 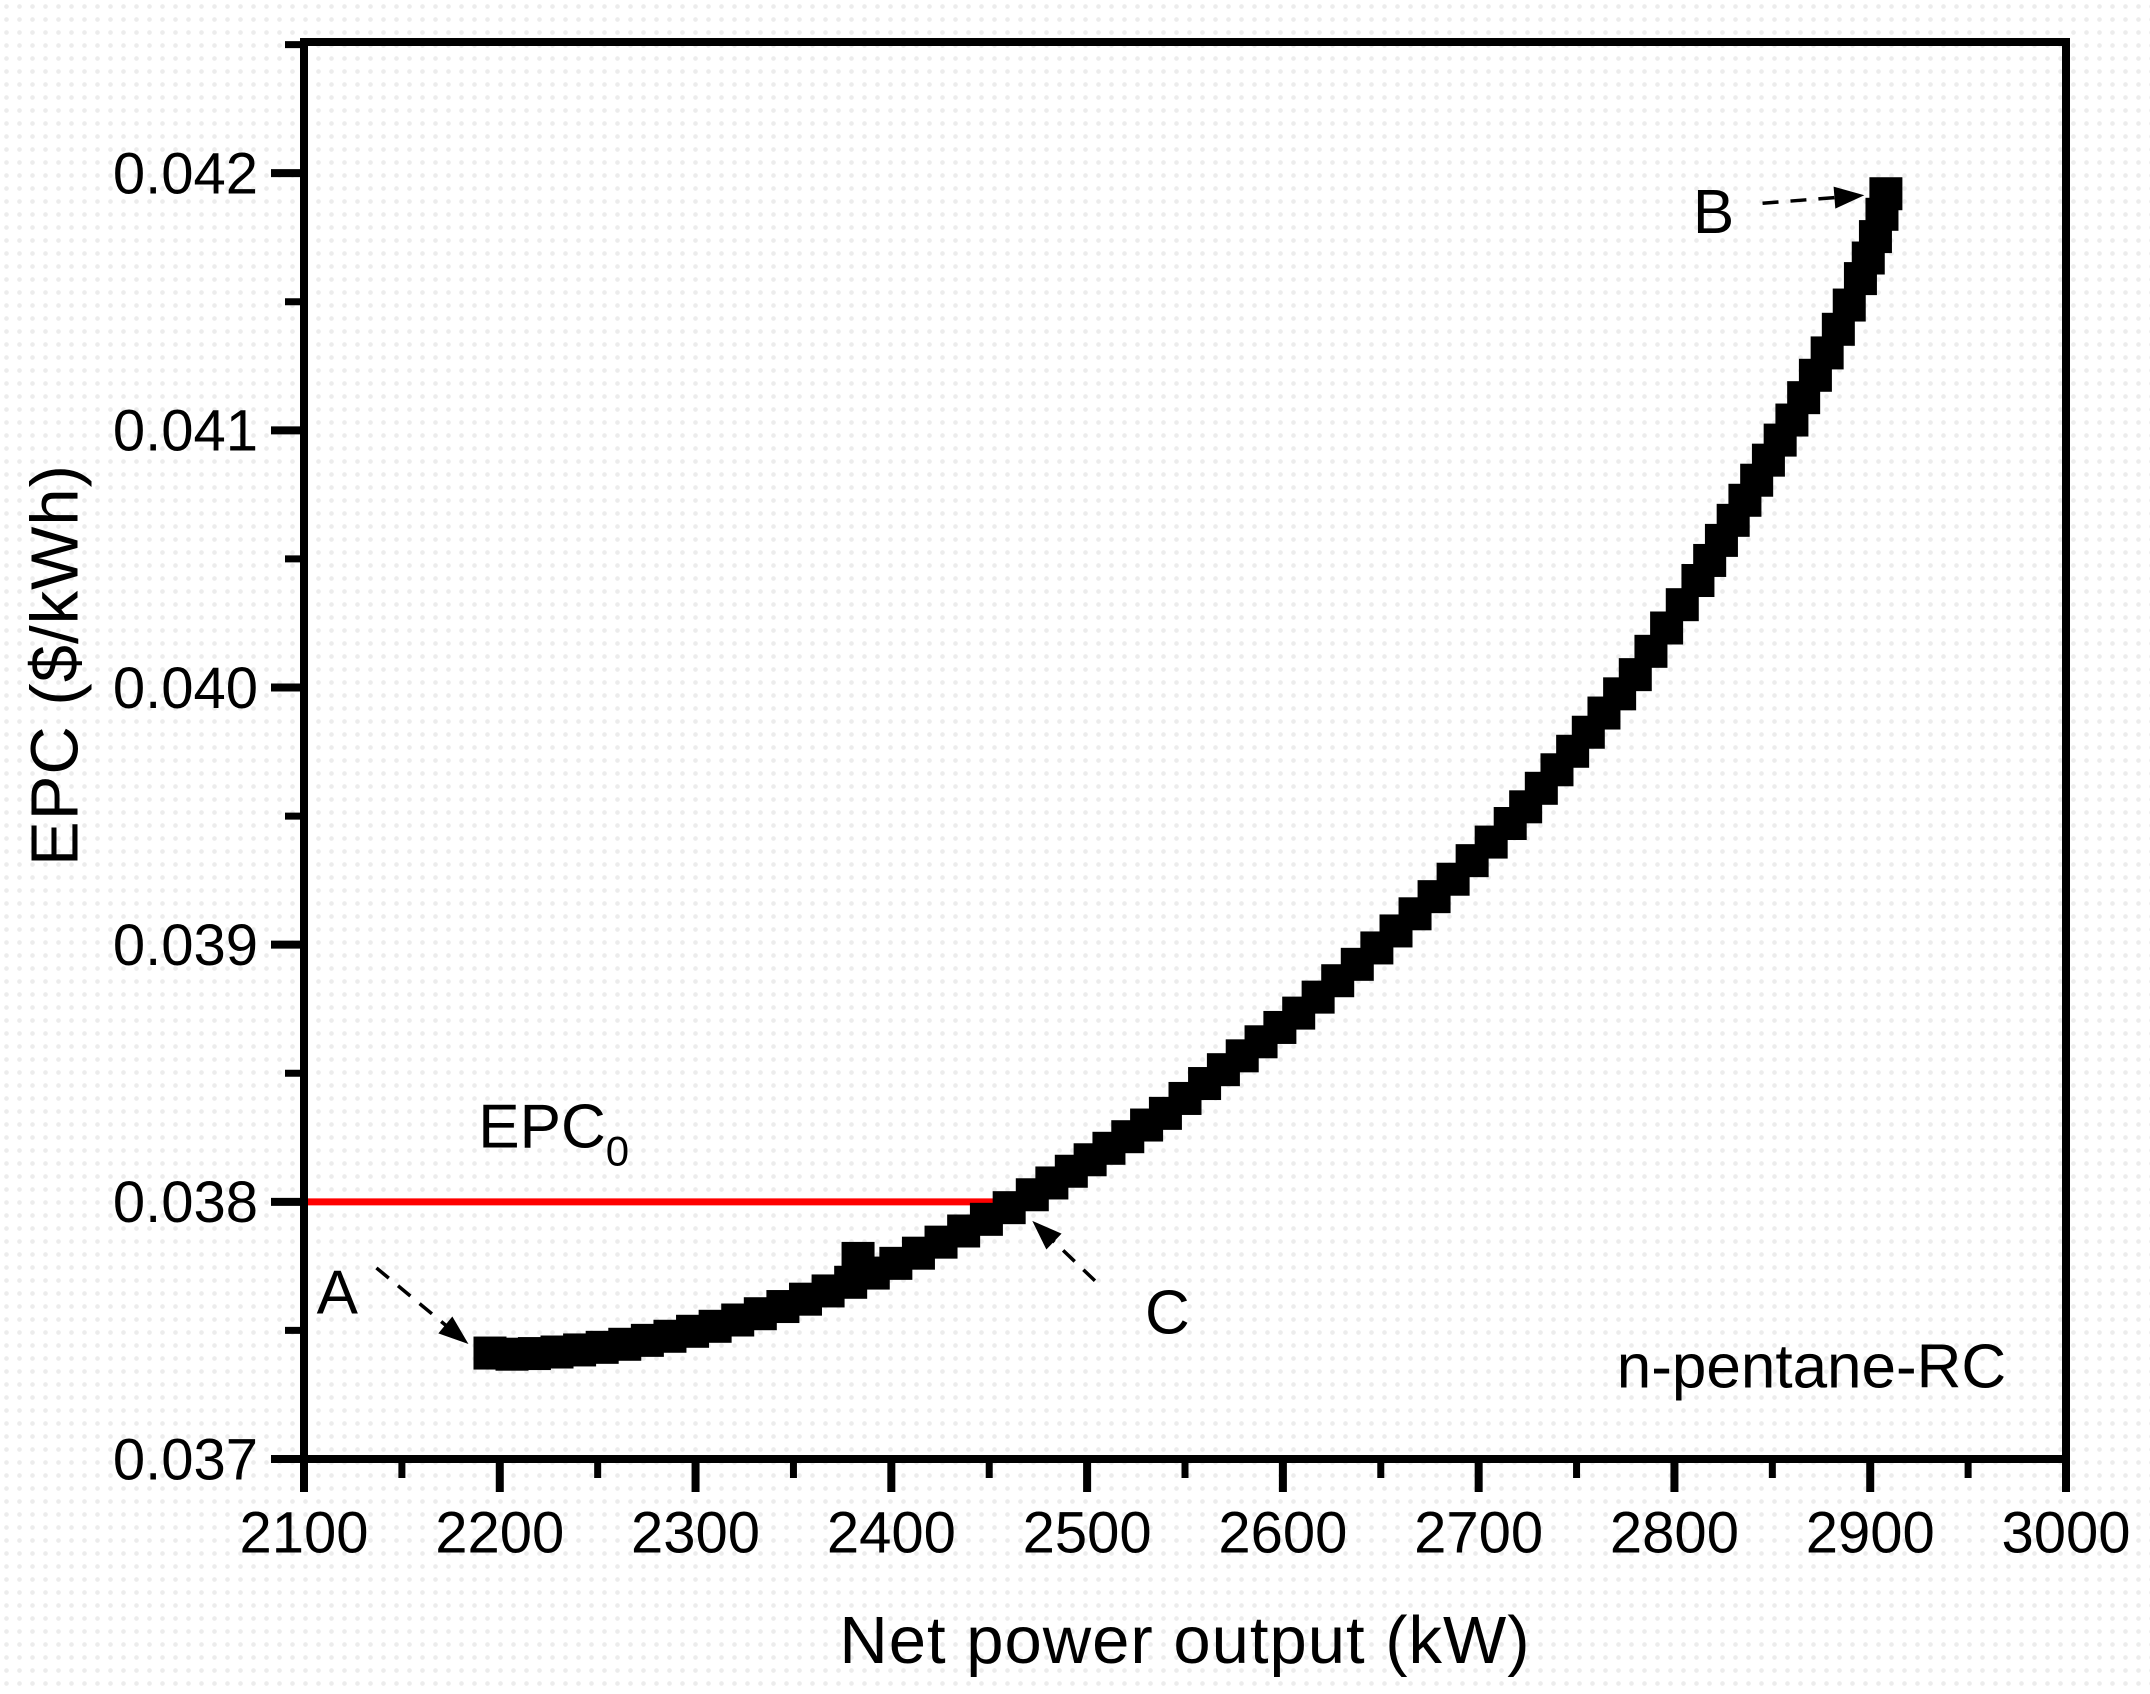 I want to click on annotation-label-fluid: n-pentane-RC, so click(x=1811, y=1367).